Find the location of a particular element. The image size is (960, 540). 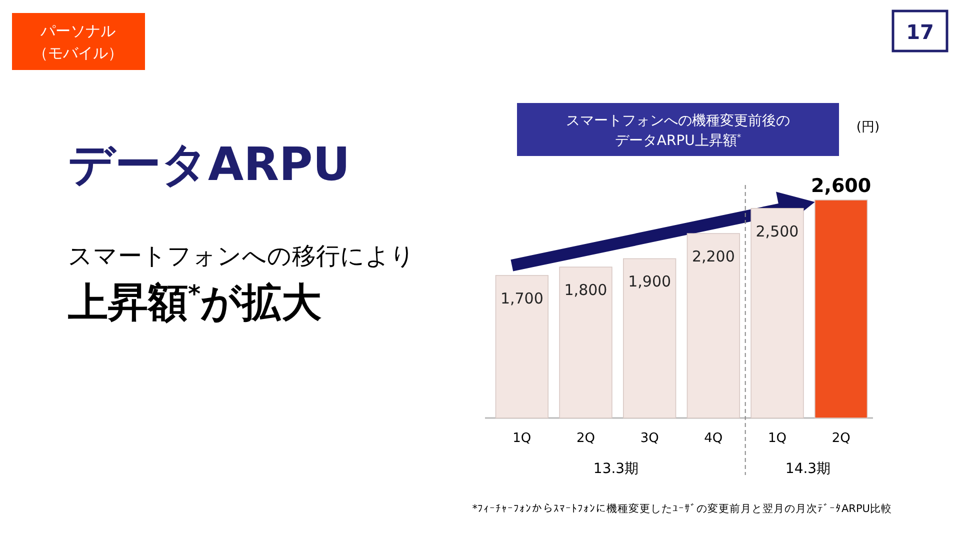

data-label: 2,500 is located at coordinates (777, 231).